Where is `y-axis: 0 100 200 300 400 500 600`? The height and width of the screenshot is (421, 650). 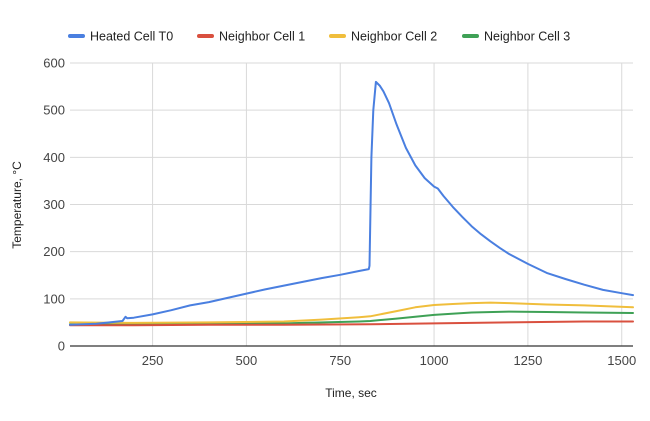 y-axis: 0 100 200 300 400 500 600 is located at coordinates (54, 205).